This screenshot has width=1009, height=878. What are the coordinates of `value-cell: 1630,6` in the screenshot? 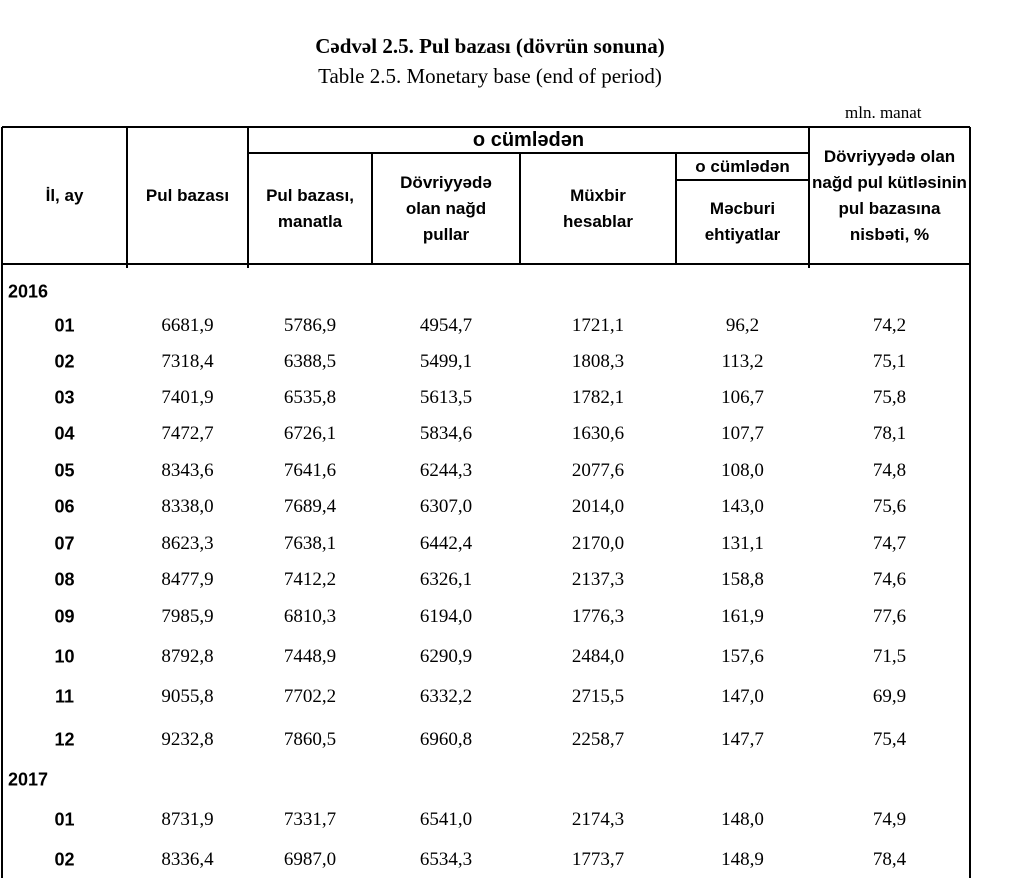 It's located at (598, 433).